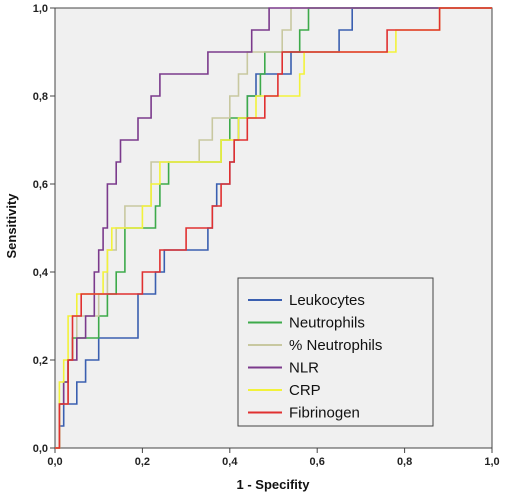  Describe the element at coordinates (404, 462) in the screenshot. I see `x-tick-label: 0,8` at that location.